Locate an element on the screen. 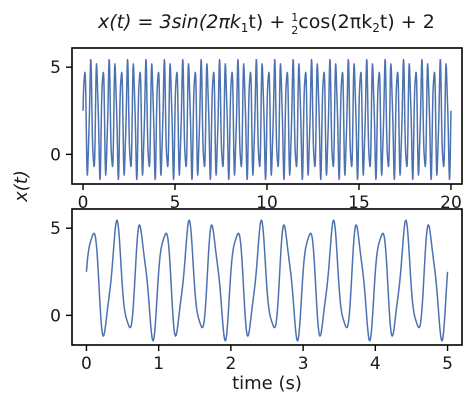 The width and height of the screenshot is (474, 401). title-part-lhs: x(t) = 3sin(2πk is located at coordinates (169, 22).